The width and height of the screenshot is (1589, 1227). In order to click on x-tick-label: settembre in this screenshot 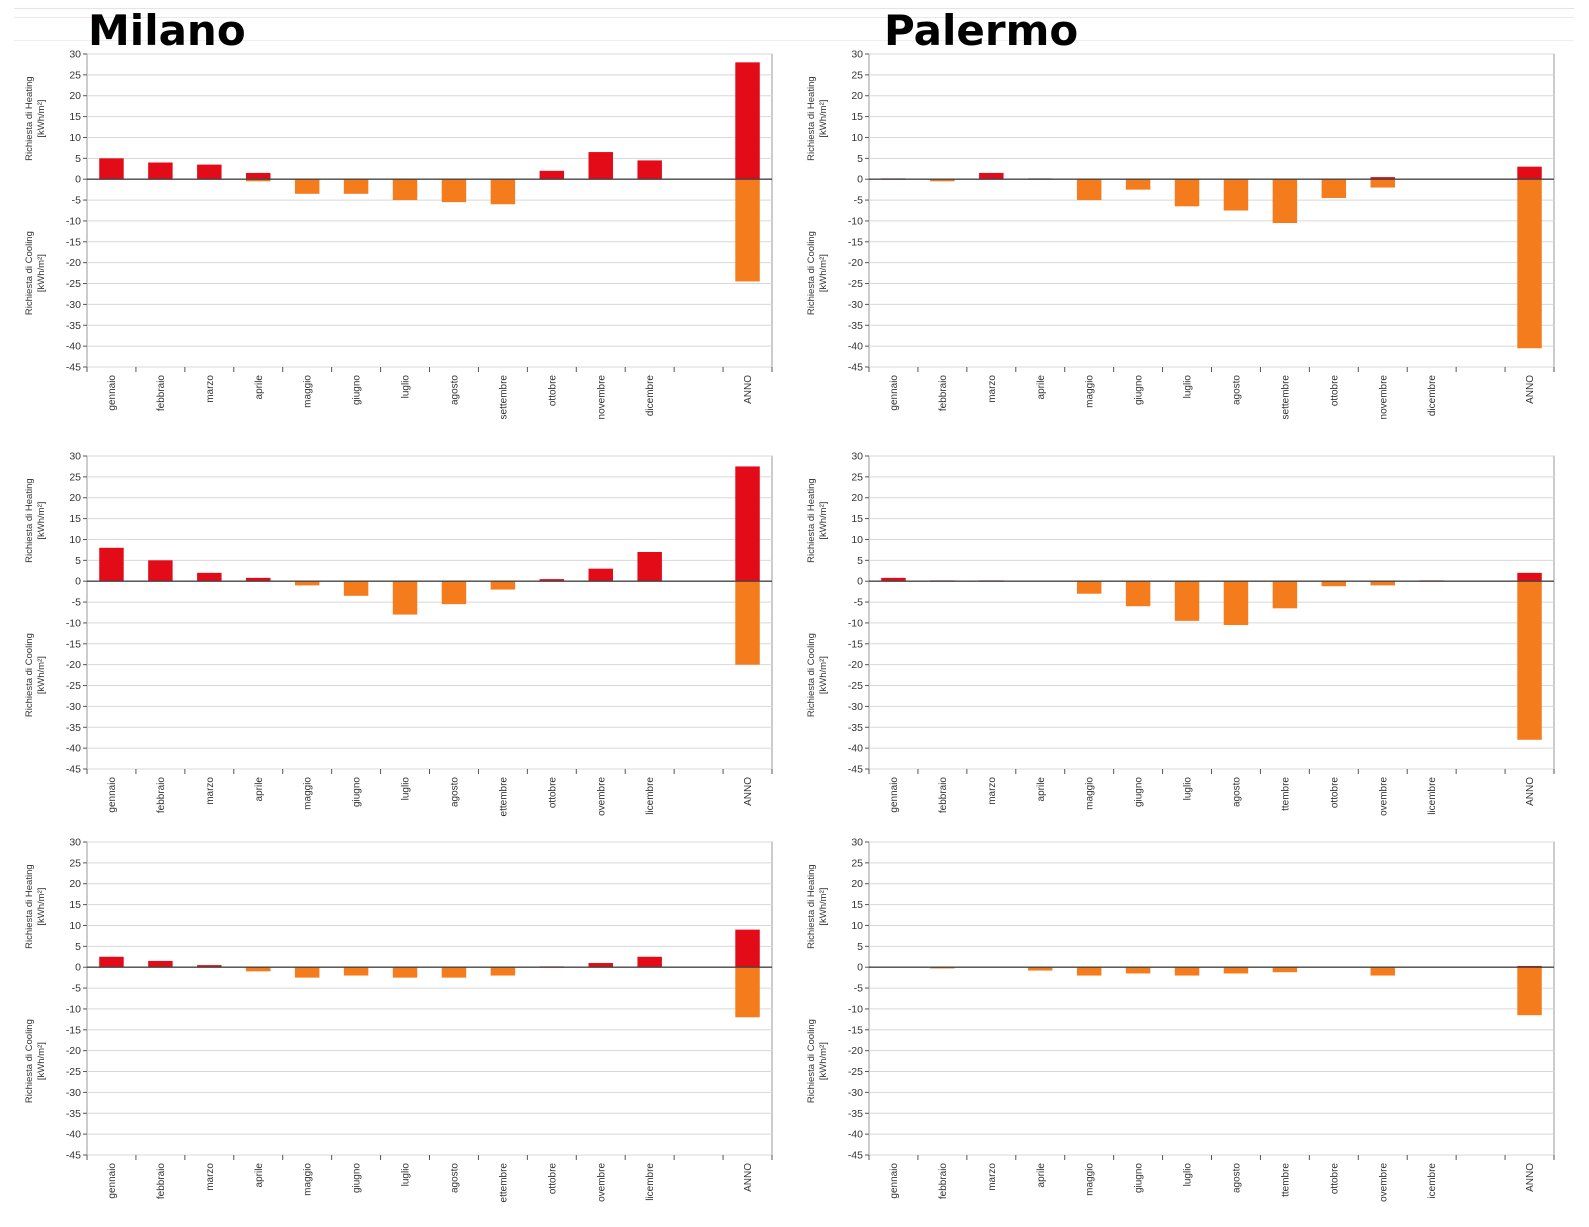, I will do `click(503, 397)`.